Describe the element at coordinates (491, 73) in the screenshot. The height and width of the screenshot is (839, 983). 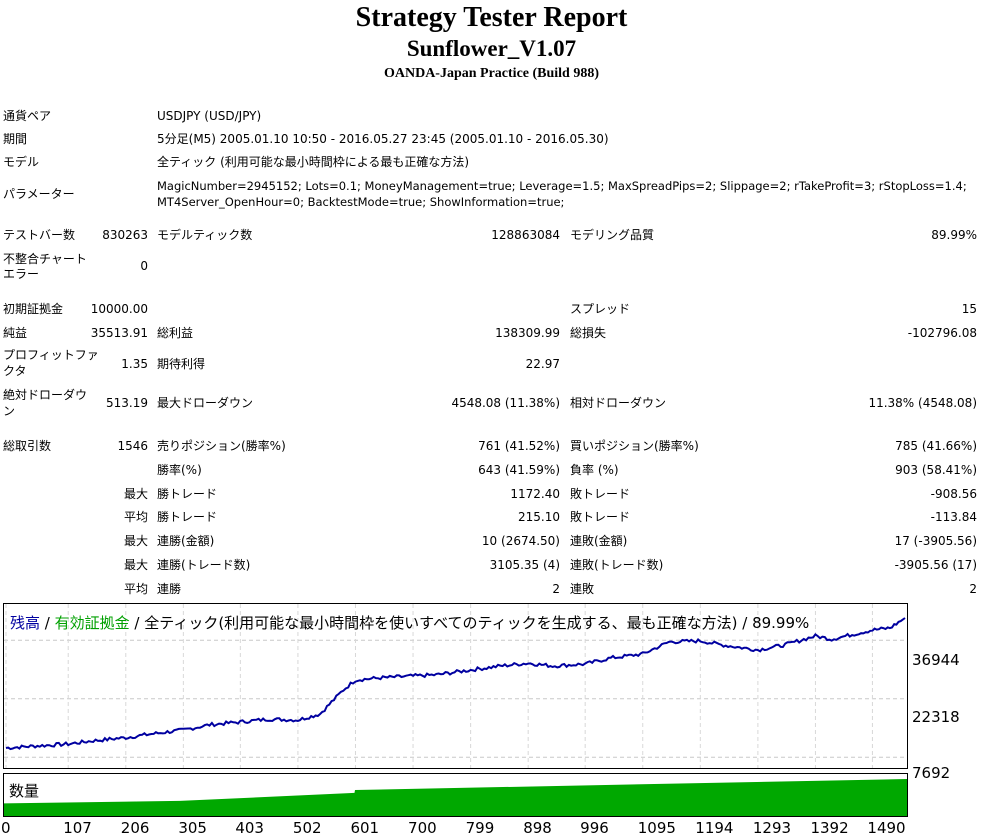
I see `broker-build: OANDA-Japan Practice (Build 988)` at that location.